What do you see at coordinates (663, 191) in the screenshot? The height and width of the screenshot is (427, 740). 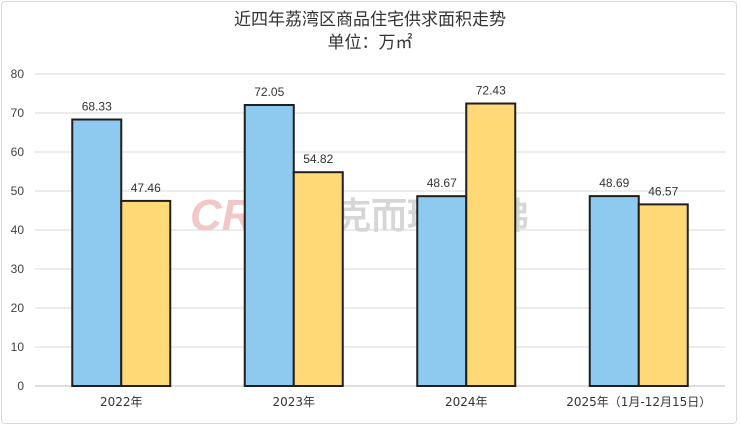 I see `data-label: 46.57` at bounding box center [663, 191].